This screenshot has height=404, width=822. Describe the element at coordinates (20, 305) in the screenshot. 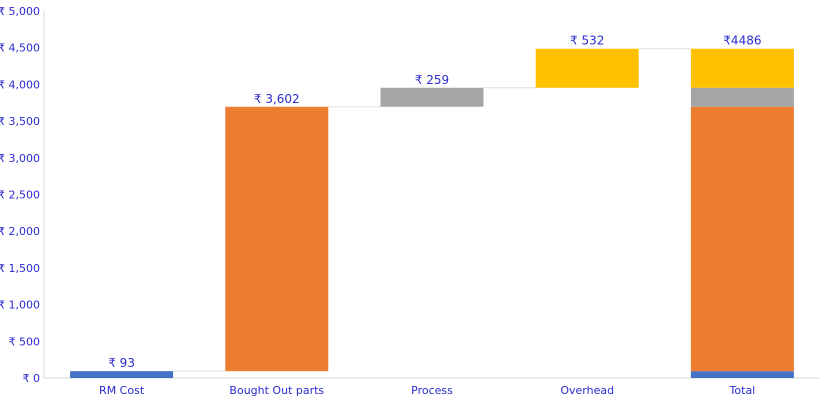

I see `y-tick-label: ₹ 1,000` at that location.